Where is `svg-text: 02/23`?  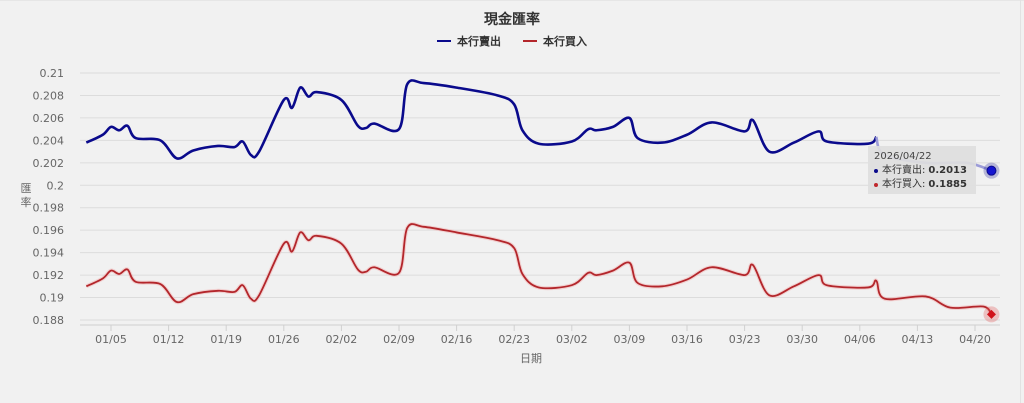
svg-text: 02/23 is located at coordinates (514, 339).